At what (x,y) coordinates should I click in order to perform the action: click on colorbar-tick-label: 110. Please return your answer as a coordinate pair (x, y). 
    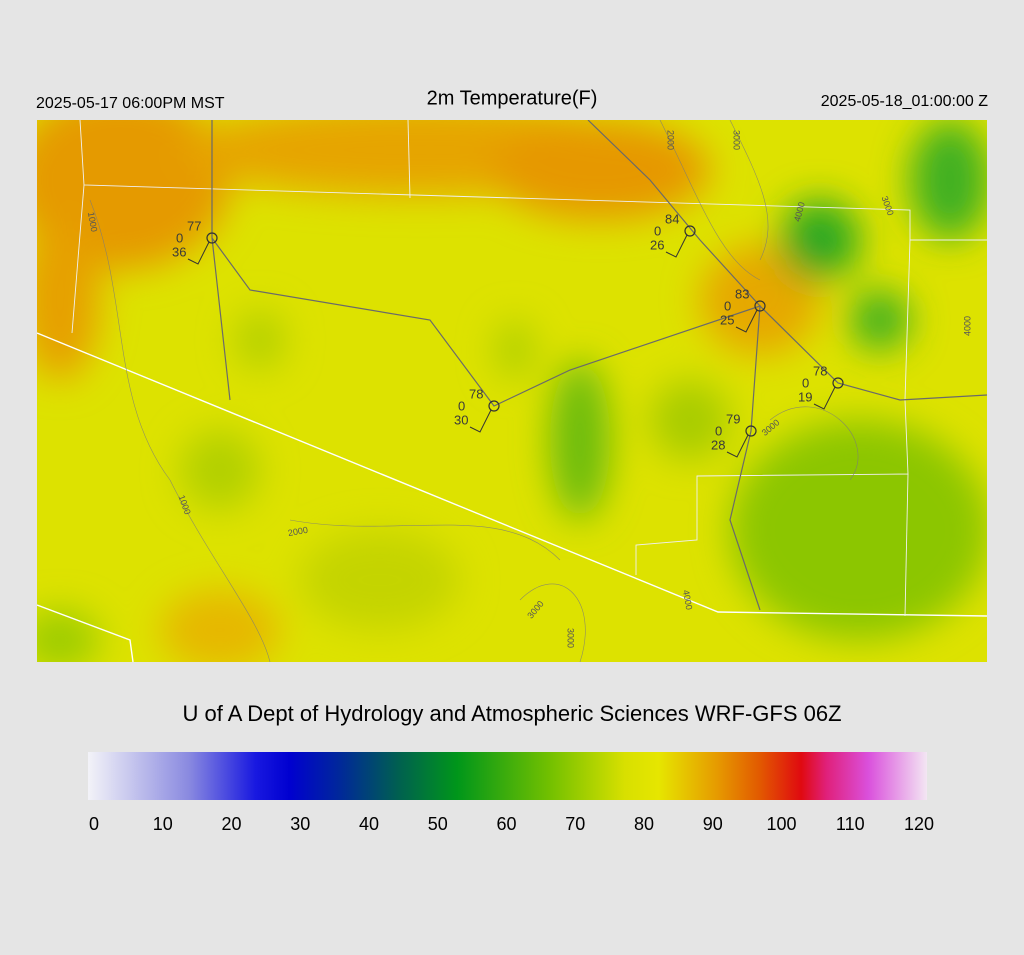
    Looking at the image, I should click on (850, 824).